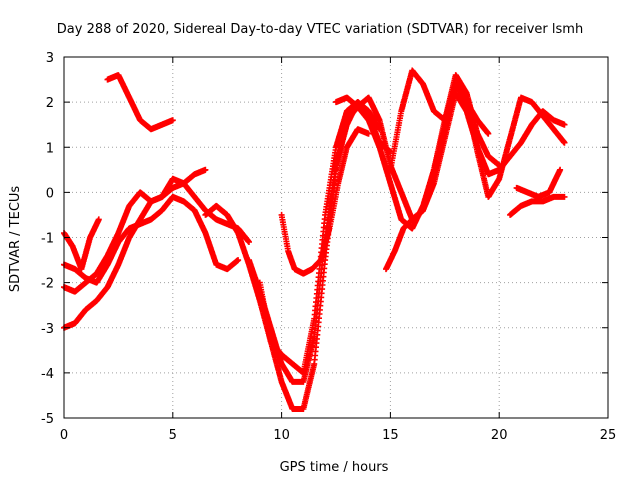 Image resolution: width=640 pixels, height=480 pixels. I want to click on y-tick-label: 3, so click(50, 58).